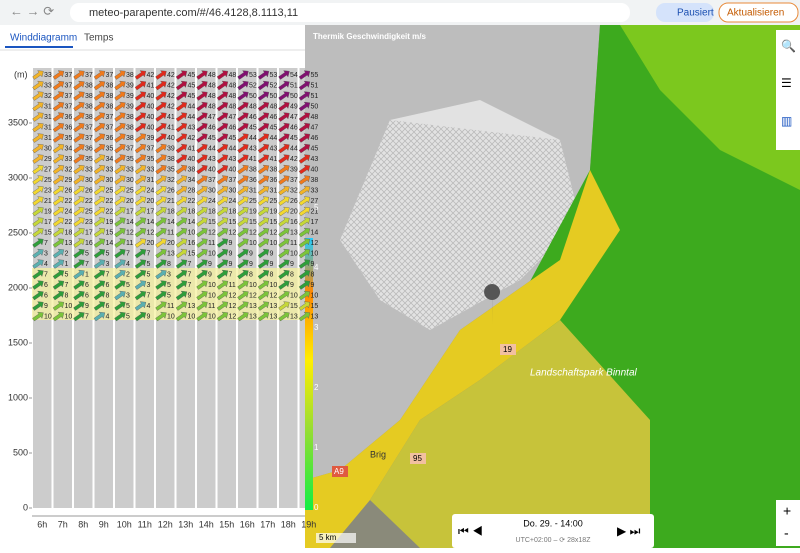  What do you see at coordinates (69, 180) in the screenshot?
I see `wind-speed: 29` at bounding box center [69, 180].